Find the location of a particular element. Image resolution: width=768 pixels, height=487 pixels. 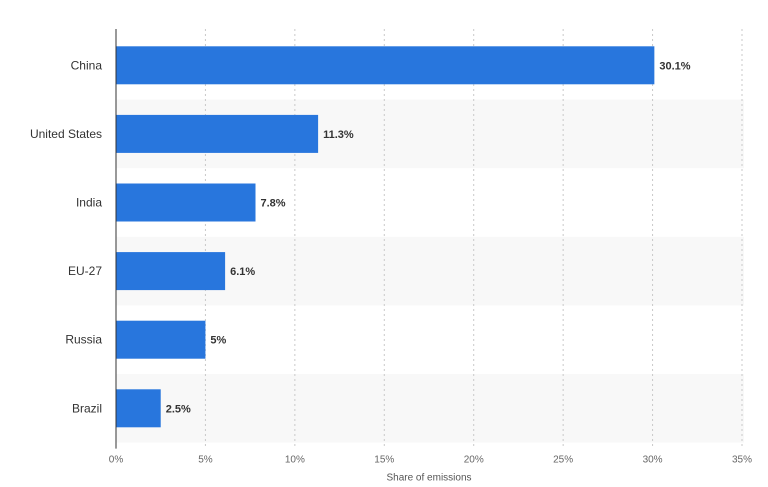

x-tick-label: 0% is located at coordinates (116, 460).